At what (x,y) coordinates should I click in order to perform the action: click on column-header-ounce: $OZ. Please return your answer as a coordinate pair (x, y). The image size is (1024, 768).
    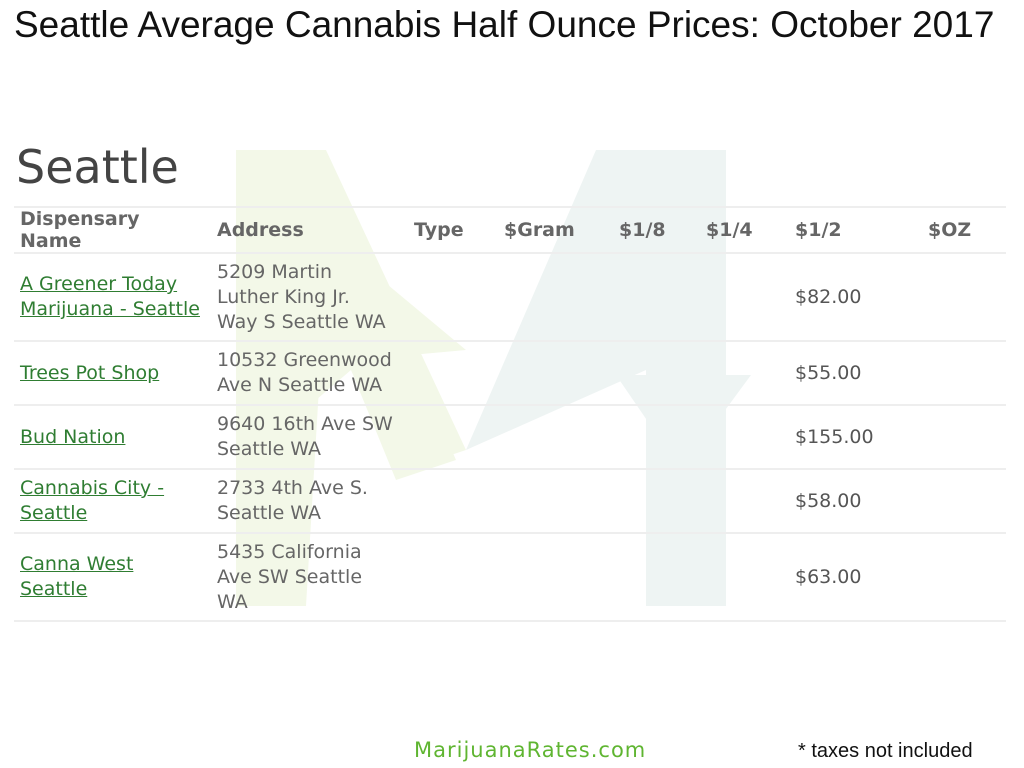
    Looking at the image, I should click on (964, 229).